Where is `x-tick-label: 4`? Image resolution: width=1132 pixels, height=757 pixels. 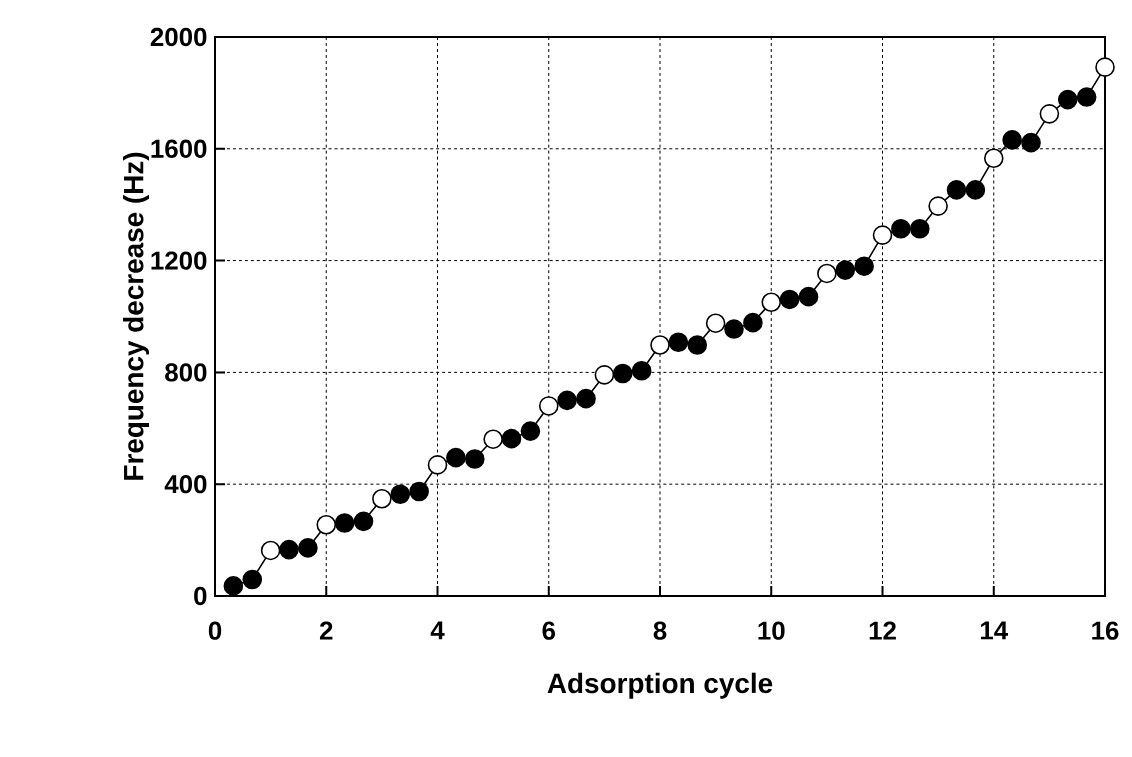
x-tick-label: 4 is located at coordinates (437, 630).